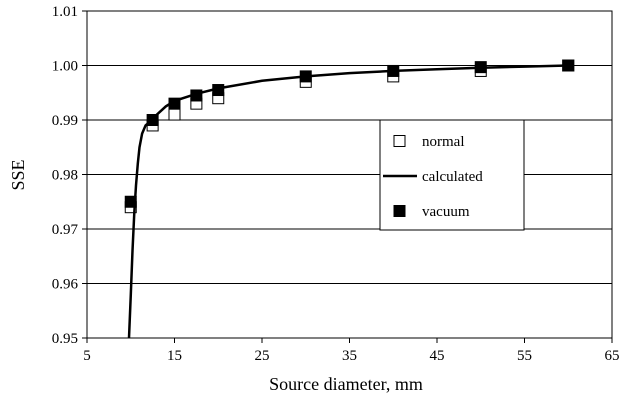 Image resolution: width=619 pixels, height=399 pixels. Describe the element at coordinates (437, 356) in the screenshot. I see `x-tick-label-4: 45` at that location.